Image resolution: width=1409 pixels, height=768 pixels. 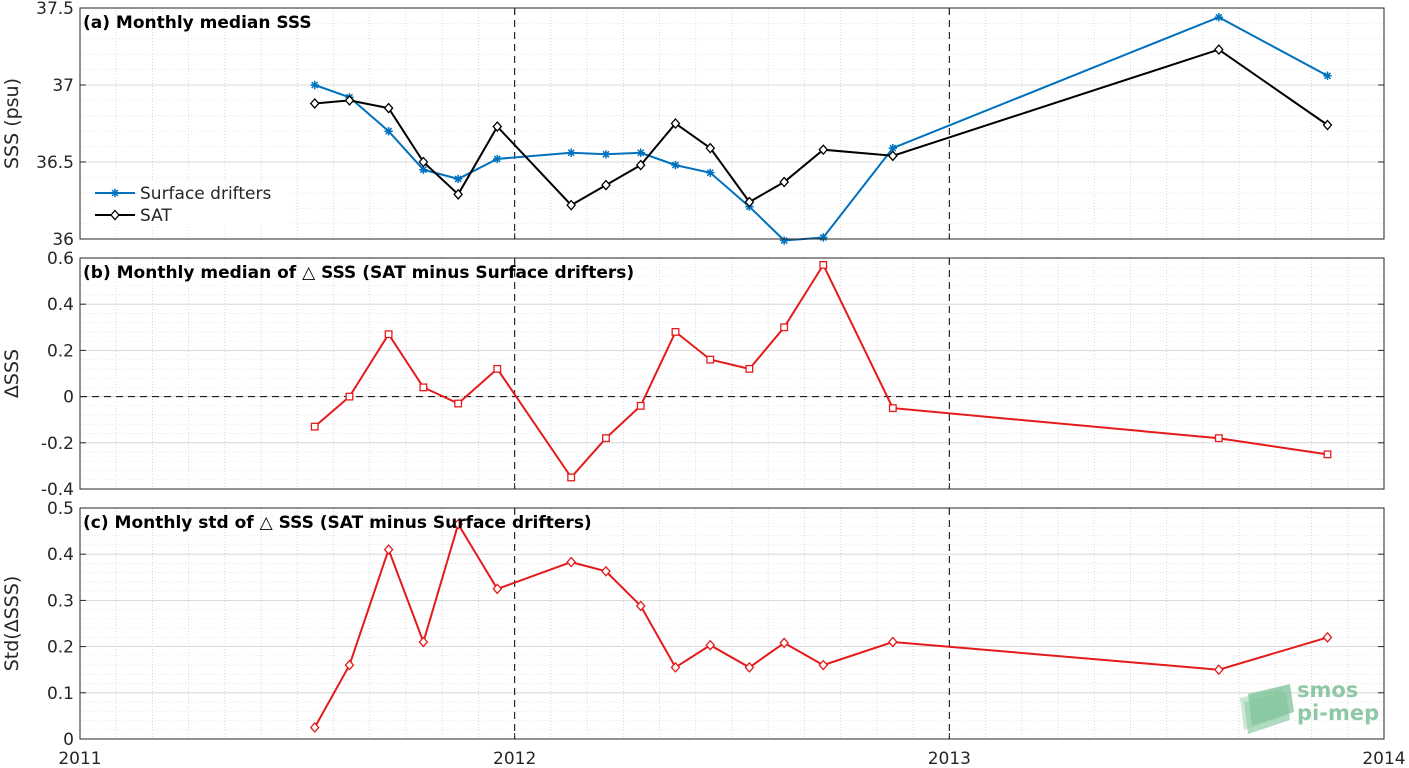 I want to click on x-tick-label: 2013, so click(x=949, y=758).